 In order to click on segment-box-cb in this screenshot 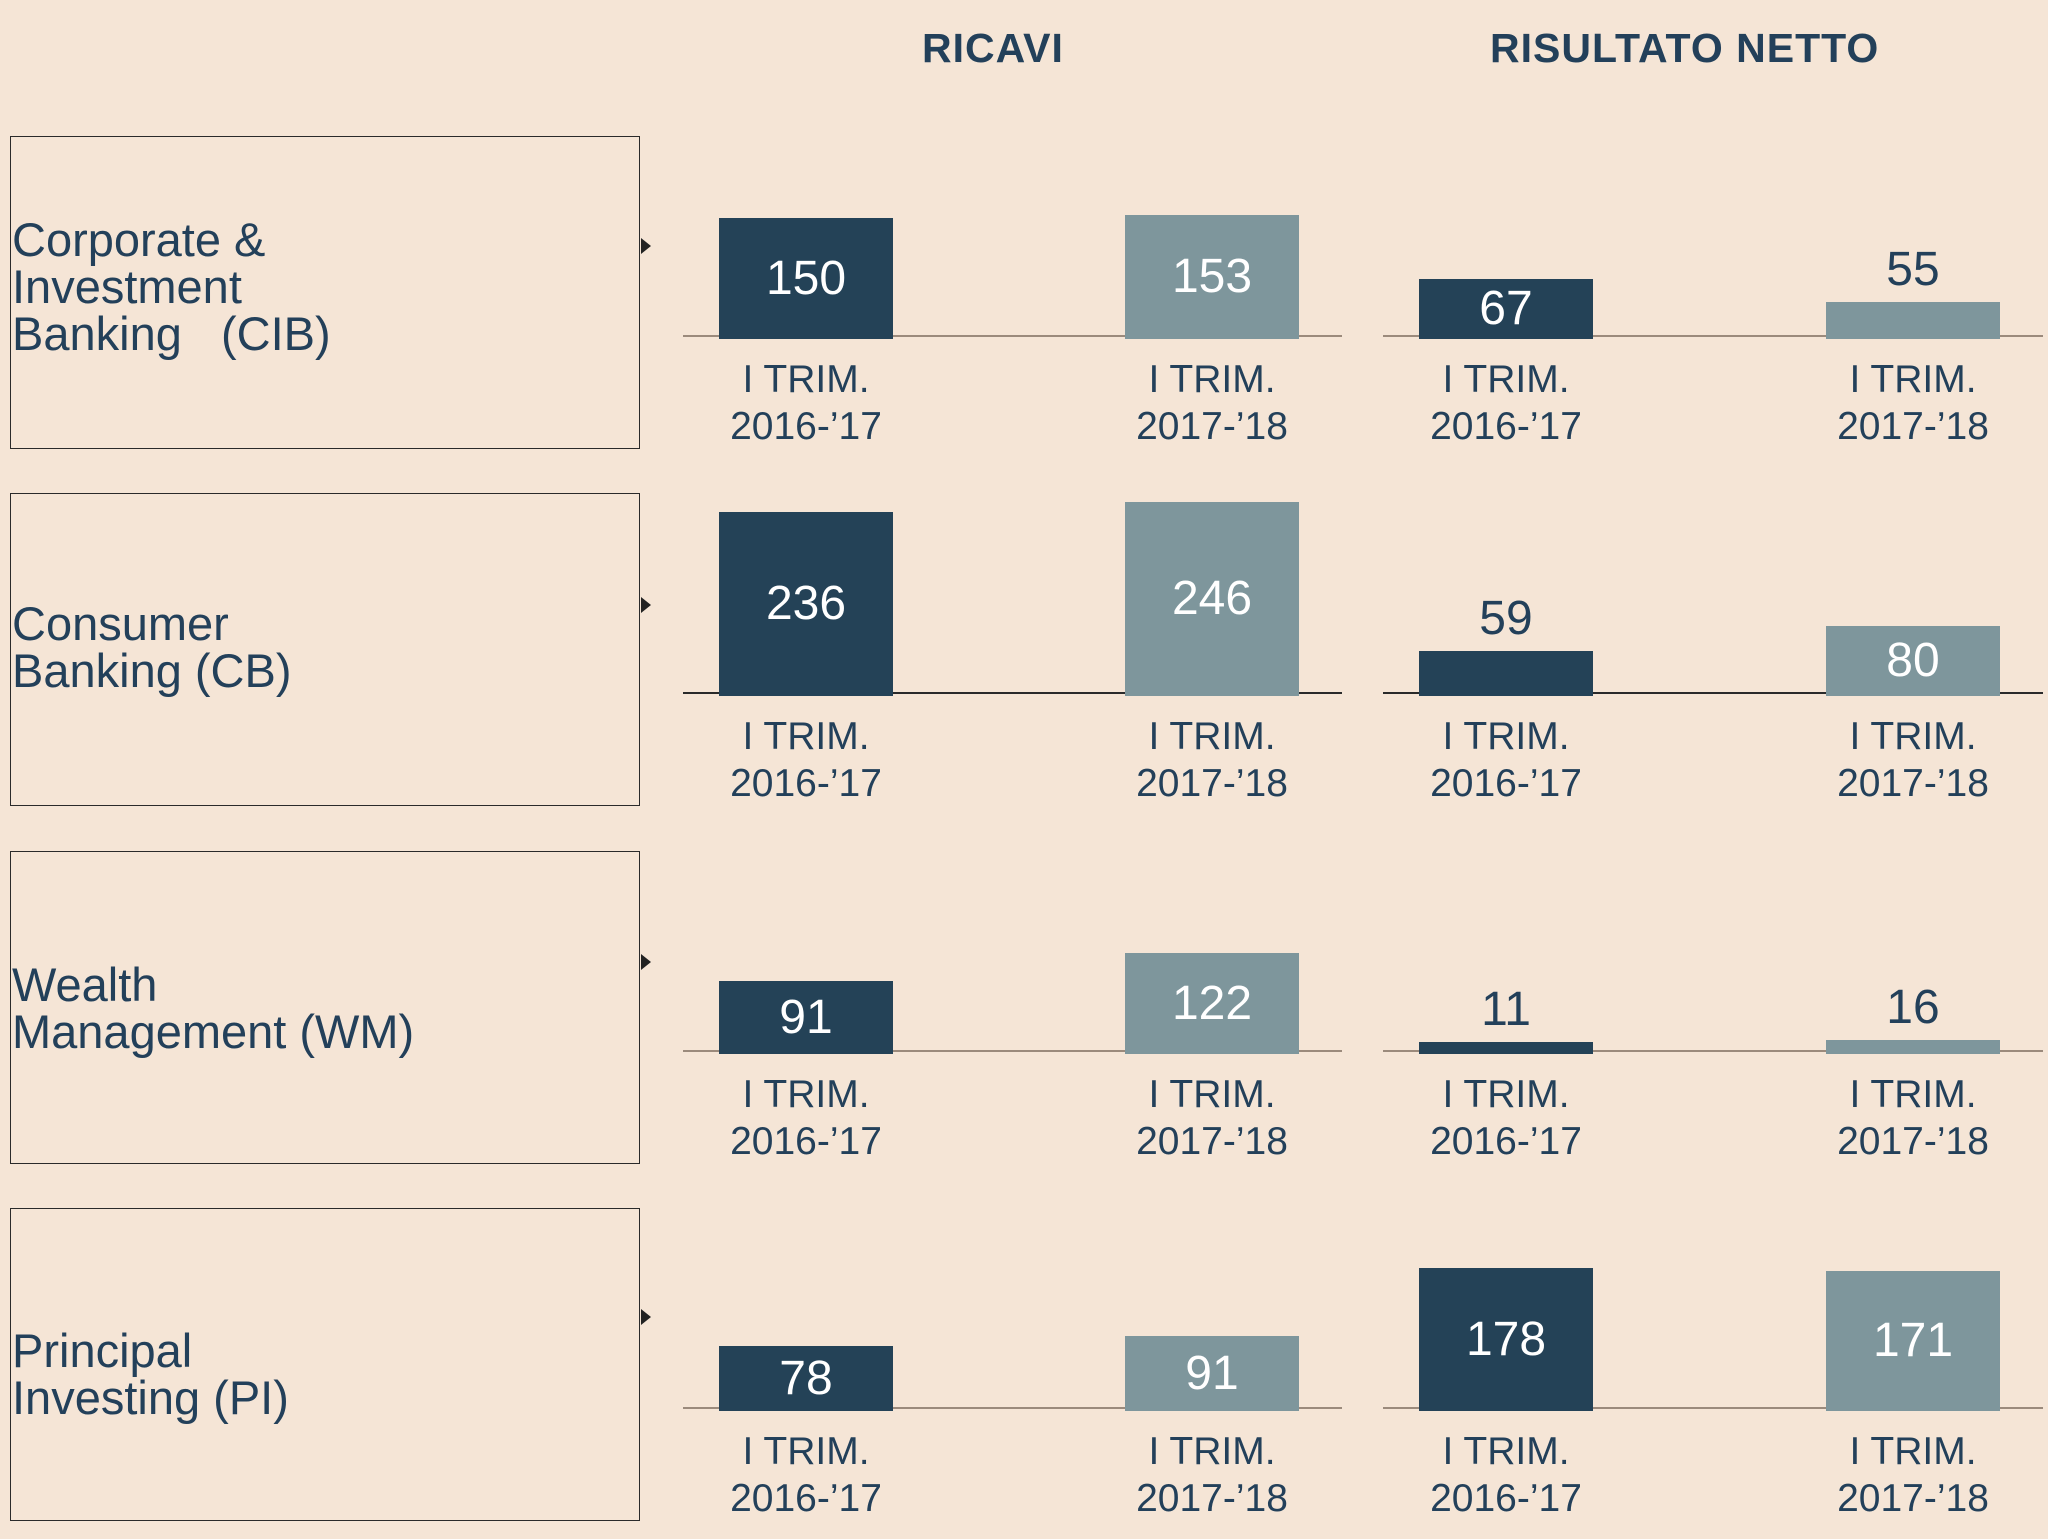, I will do `click(325, 649)`.